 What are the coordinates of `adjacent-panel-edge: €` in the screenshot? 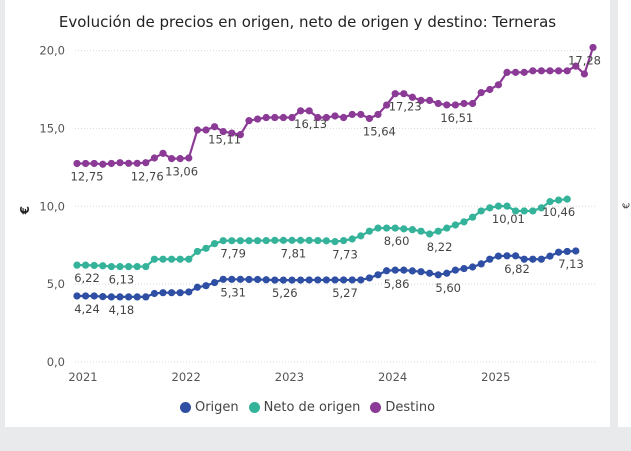 It's located at (624, 213).